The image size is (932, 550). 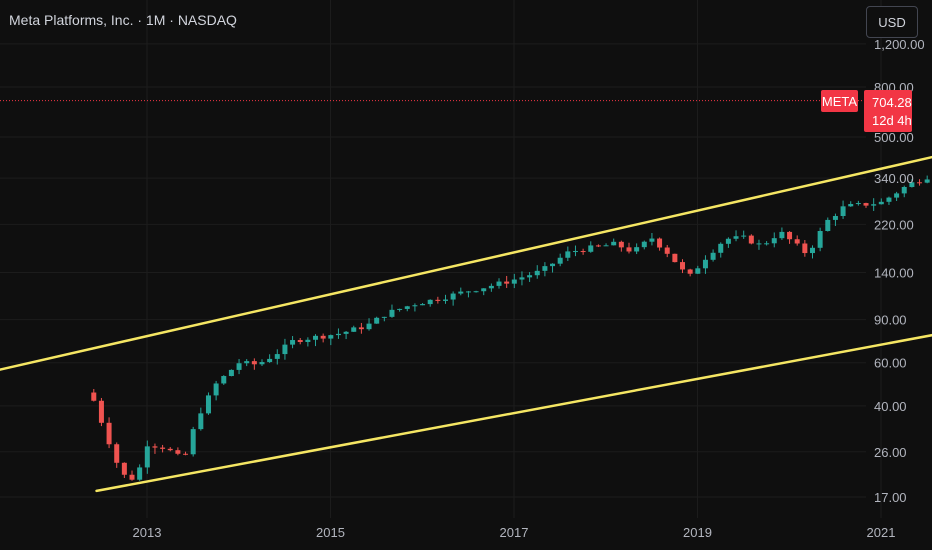 What do you see at coordinates (892, 22) in the screenshot?
I see `currency-button: USD` at bounding box center [892, 22].